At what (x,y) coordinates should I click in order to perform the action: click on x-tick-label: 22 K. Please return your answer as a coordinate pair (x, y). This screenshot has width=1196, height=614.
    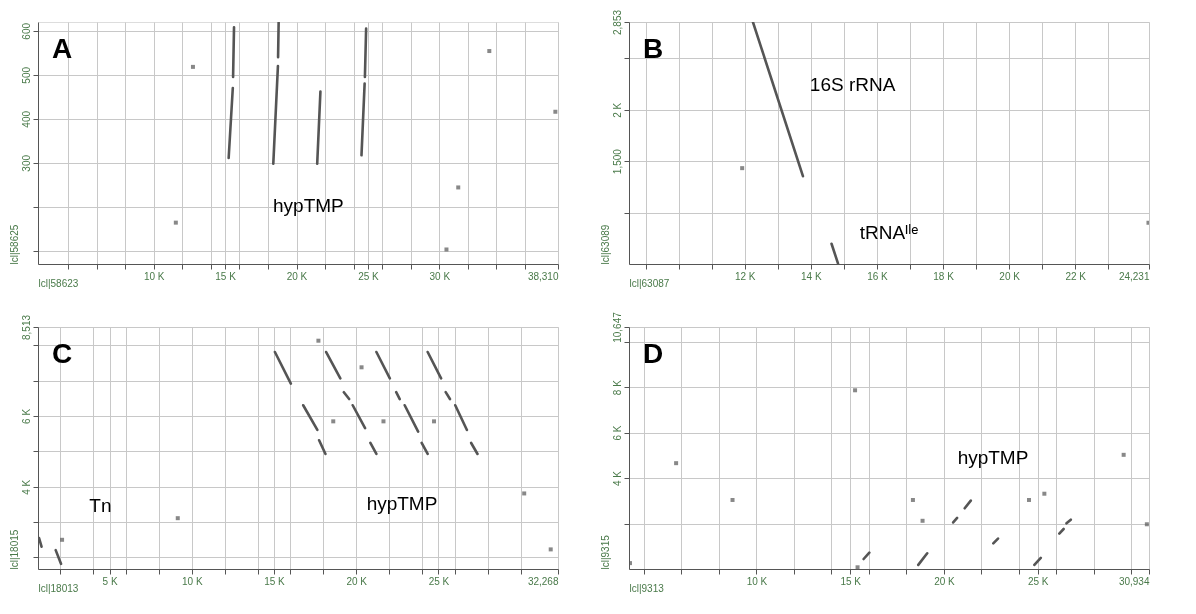
    Looking at the image, I should click on (1076, 276).